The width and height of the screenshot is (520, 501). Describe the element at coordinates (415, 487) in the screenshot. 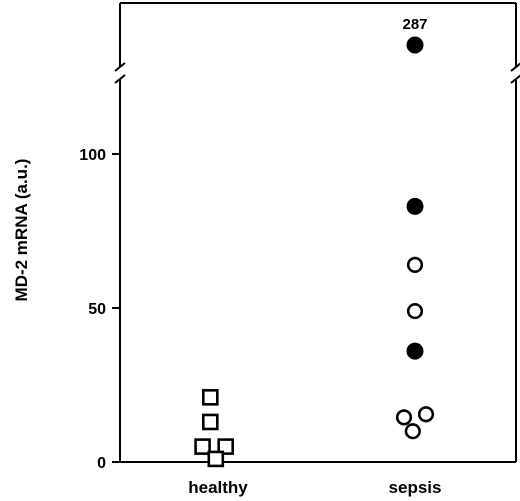

I see `x-category-label: sepsis` at that location.